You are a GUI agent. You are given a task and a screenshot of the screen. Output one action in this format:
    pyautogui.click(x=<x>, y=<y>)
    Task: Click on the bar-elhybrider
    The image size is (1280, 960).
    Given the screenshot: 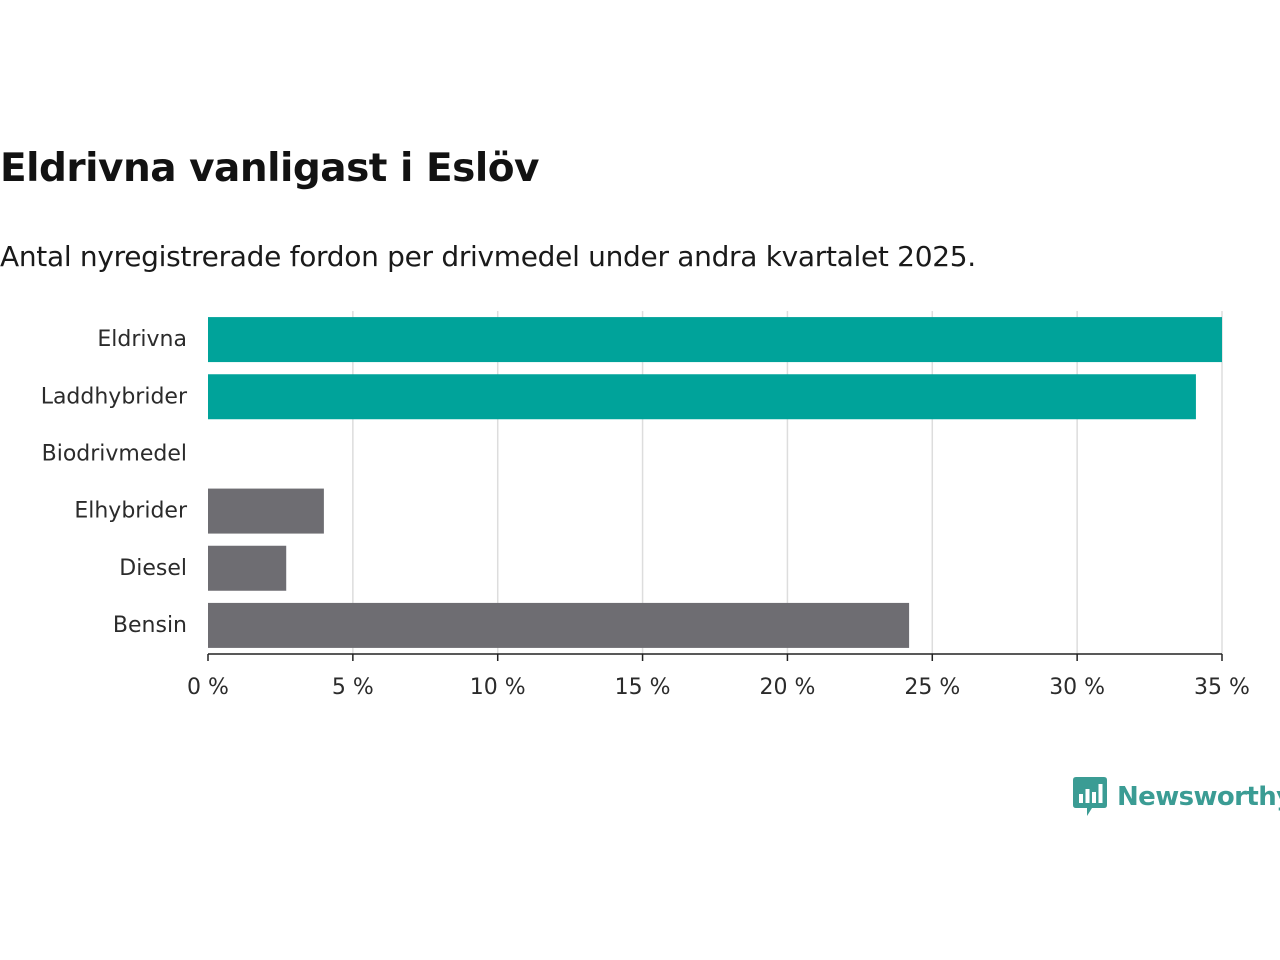 What is the action you would take?
    pyautogui.click(x=266, y=511)
    